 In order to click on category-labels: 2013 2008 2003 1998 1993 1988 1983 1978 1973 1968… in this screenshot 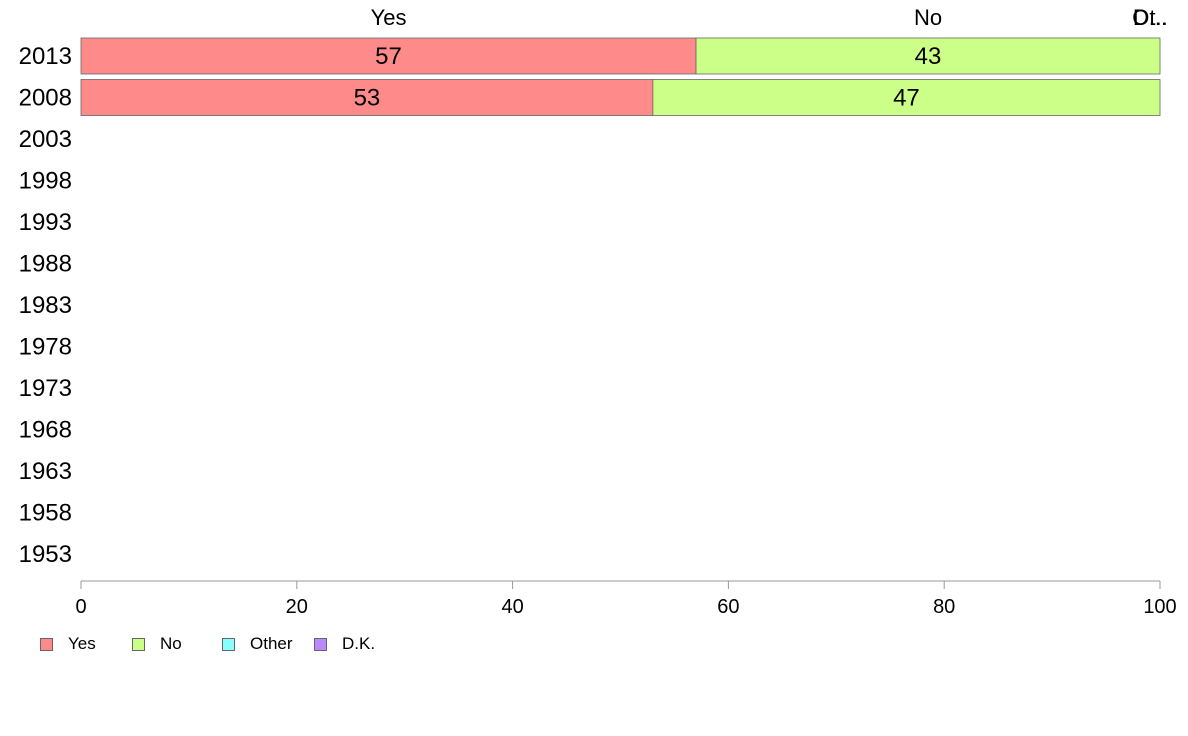, I will do `click(45, 305)`.